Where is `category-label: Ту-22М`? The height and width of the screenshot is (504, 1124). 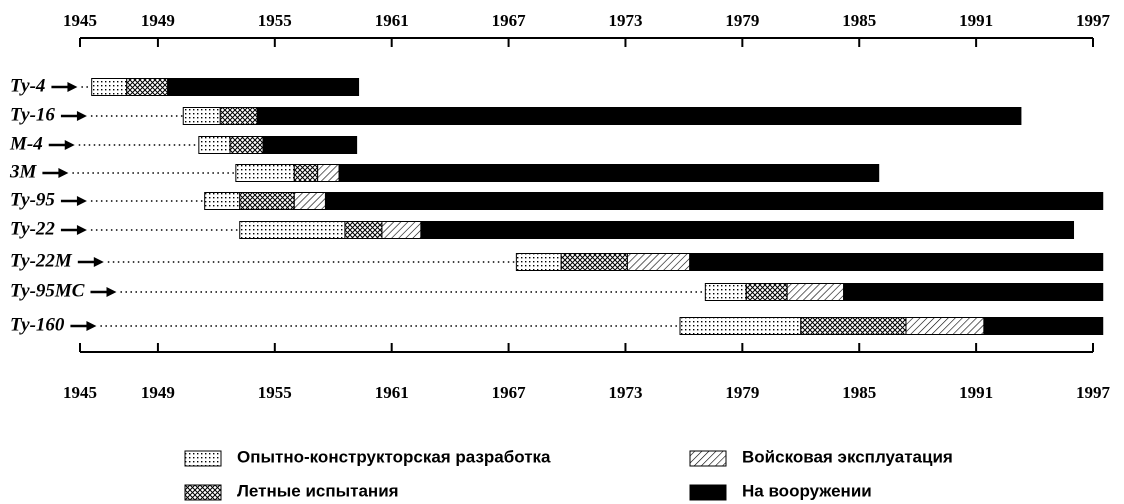
category-label: Ту-22М is located at coordinates (41, 260).